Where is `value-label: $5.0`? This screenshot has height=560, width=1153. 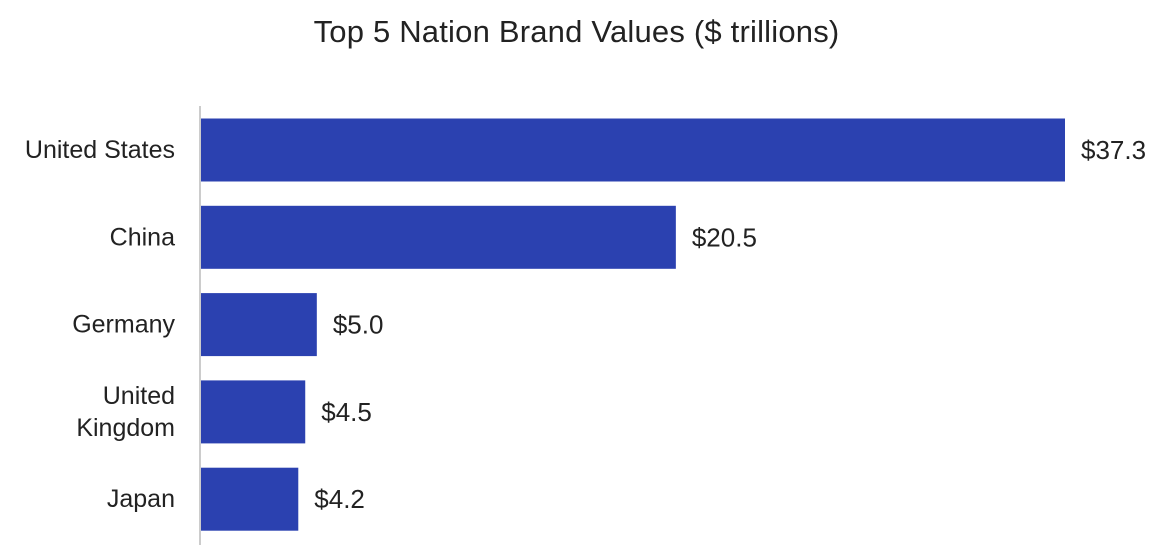 value-label: $5.0 is located at coordinates (358, 325).